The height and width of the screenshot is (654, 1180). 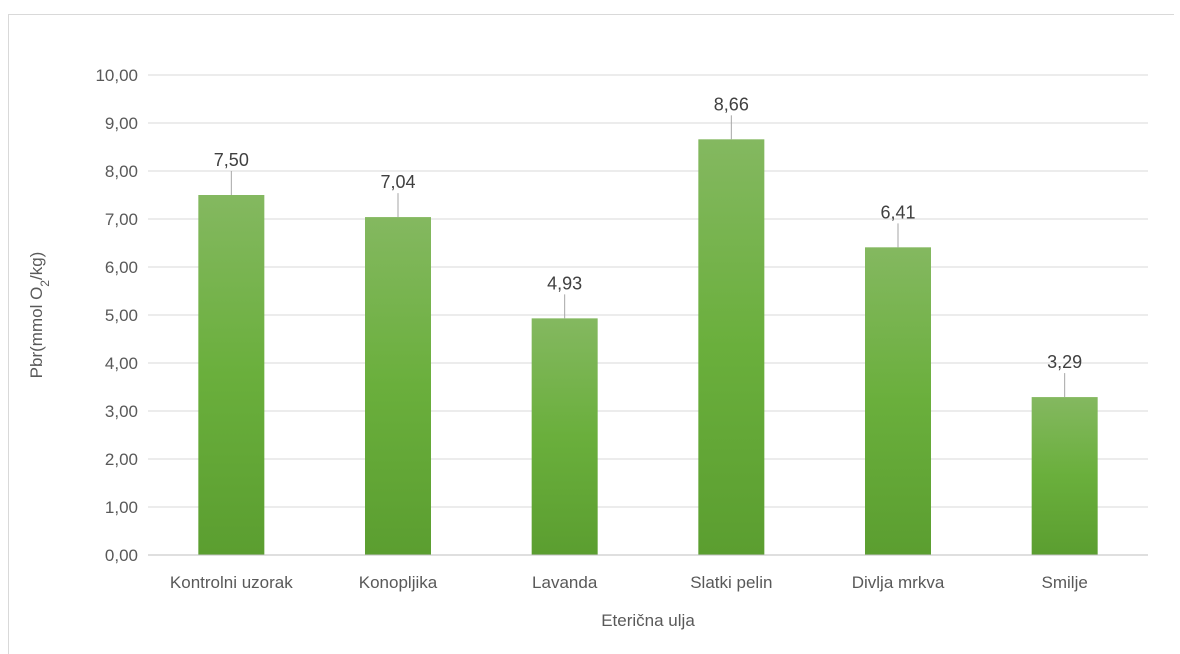 What do you see at coordinates (121, 219) in the screenshot?
I see `y-tick-label: 7,00` at bounding box center [121, 219].